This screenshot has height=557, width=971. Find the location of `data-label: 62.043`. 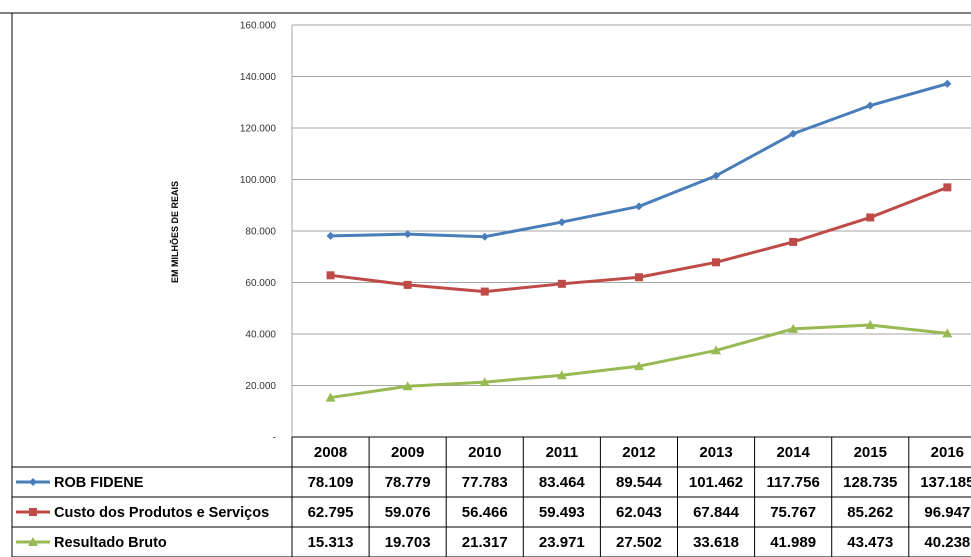

data-label: 62.043 is located at coordinates (639, 512).